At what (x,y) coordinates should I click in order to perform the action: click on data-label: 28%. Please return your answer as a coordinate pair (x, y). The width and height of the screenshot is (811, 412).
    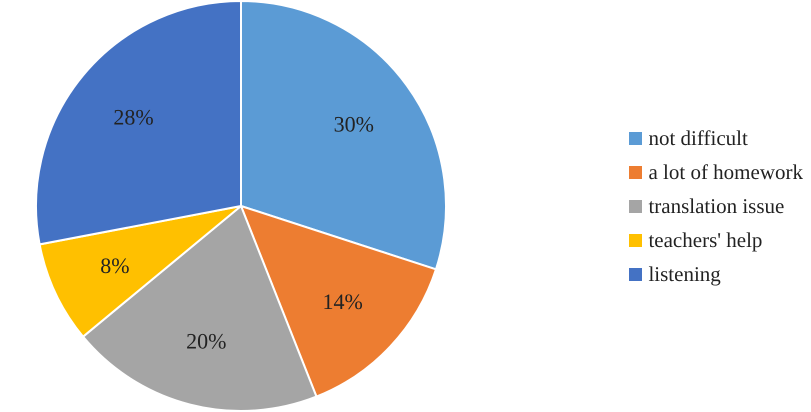
    Looking at the image, I should click on (133, 117).